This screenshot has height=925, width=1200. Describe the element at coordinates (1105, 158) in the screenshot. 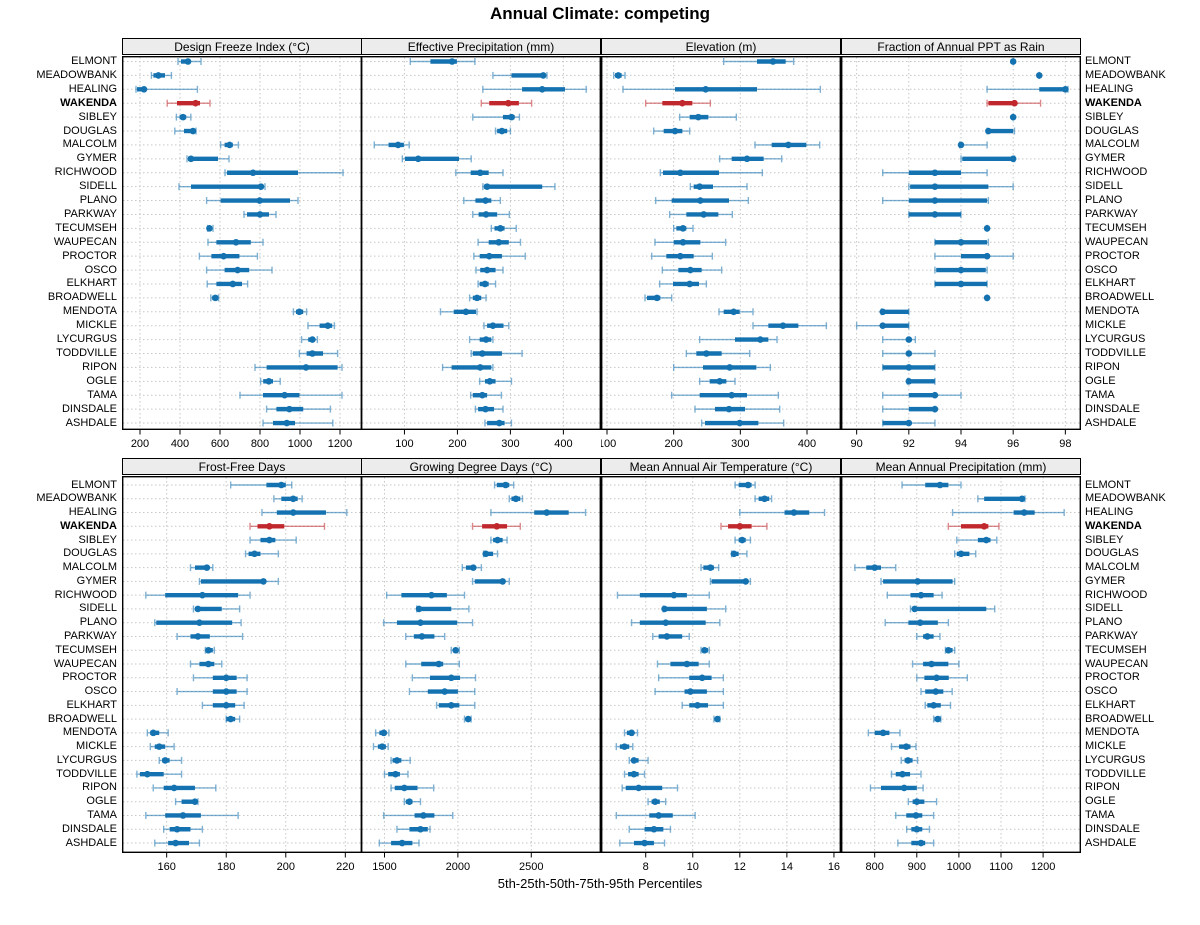

I see `row-label-gymer: GYMER` at that location.